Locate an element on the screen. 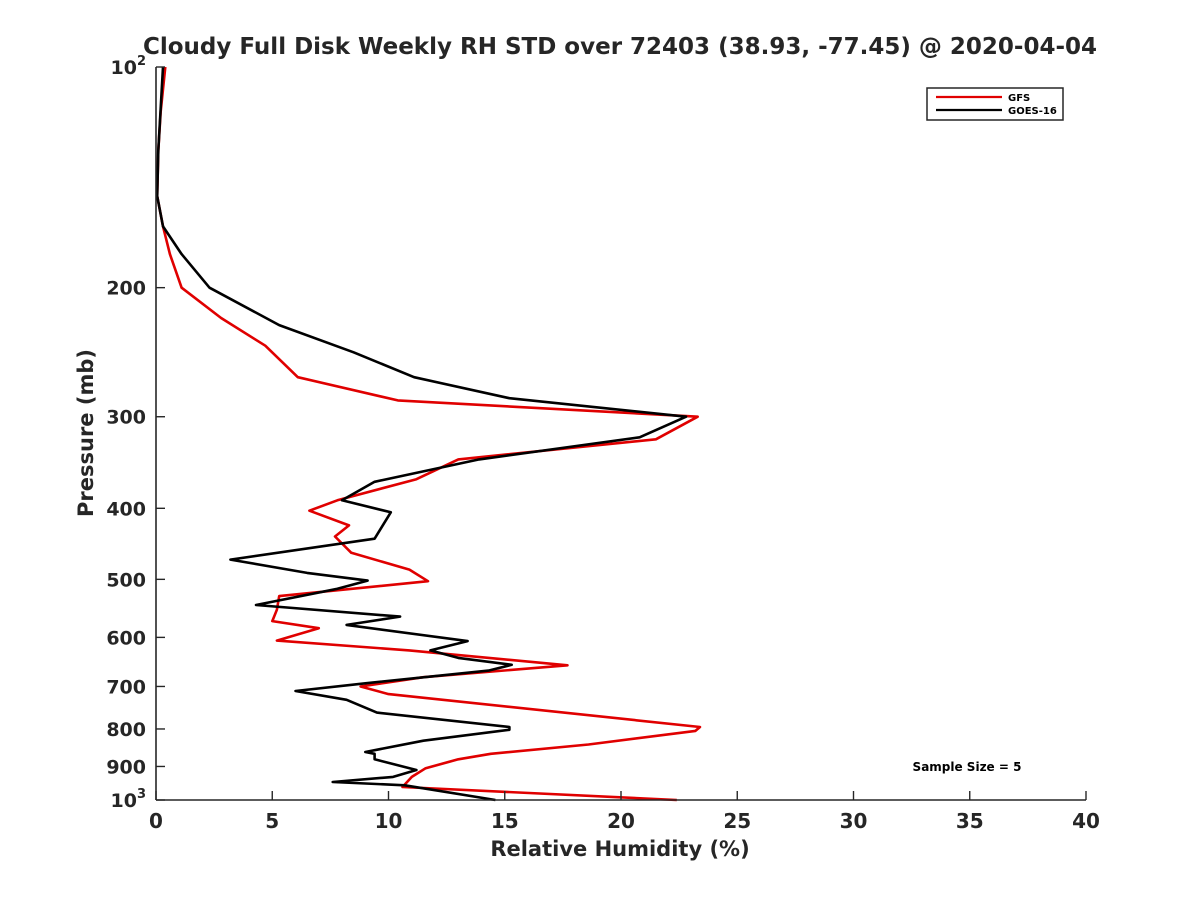  x-tick-label: 30 is located at coordinates (854, 821).